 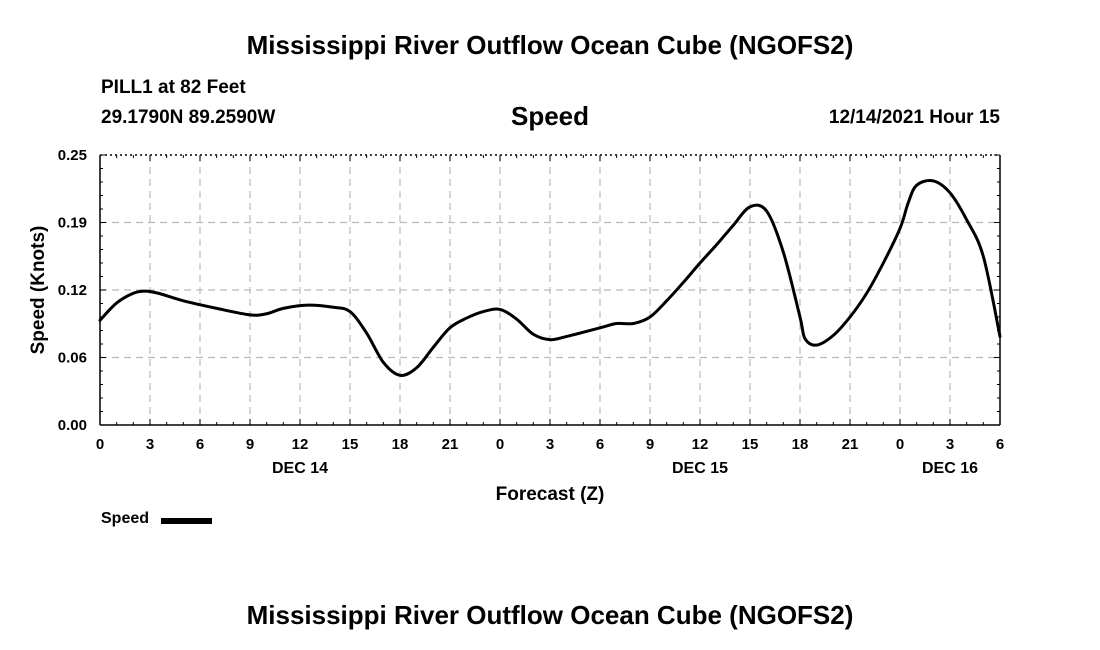 I want to click on datetime-label: 12/14/2021 Hour 15, so click(x=914, y=117).